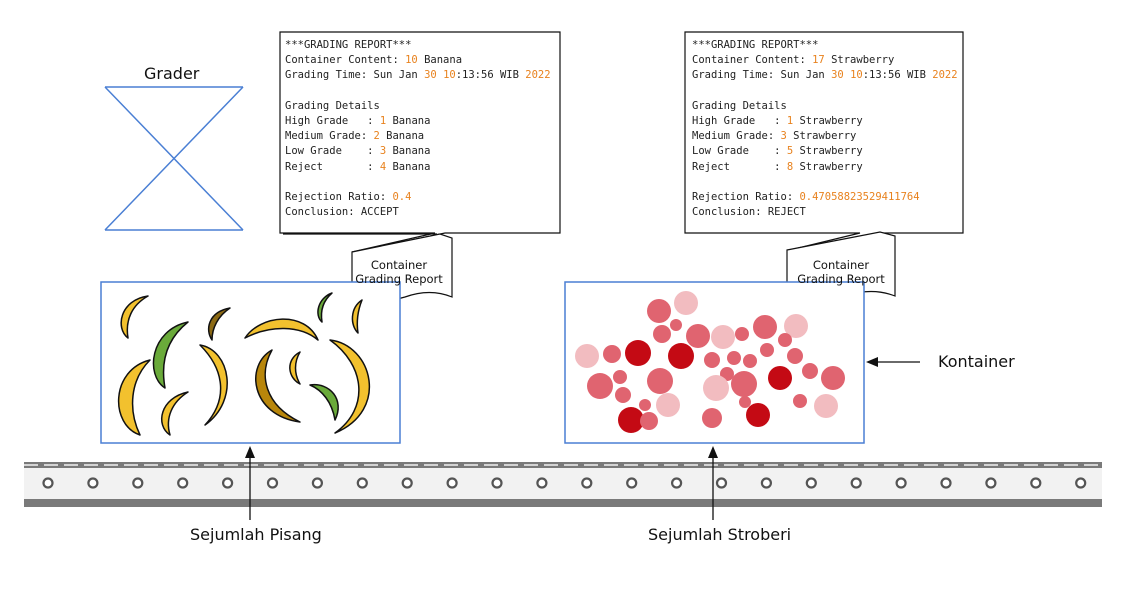 This screenshot has height=599, width=1133. Describe the element at coordinates (774, 136) in the screenshot. I see `report-grade-row: Medium Grade: 3 Strawberry` at that location.